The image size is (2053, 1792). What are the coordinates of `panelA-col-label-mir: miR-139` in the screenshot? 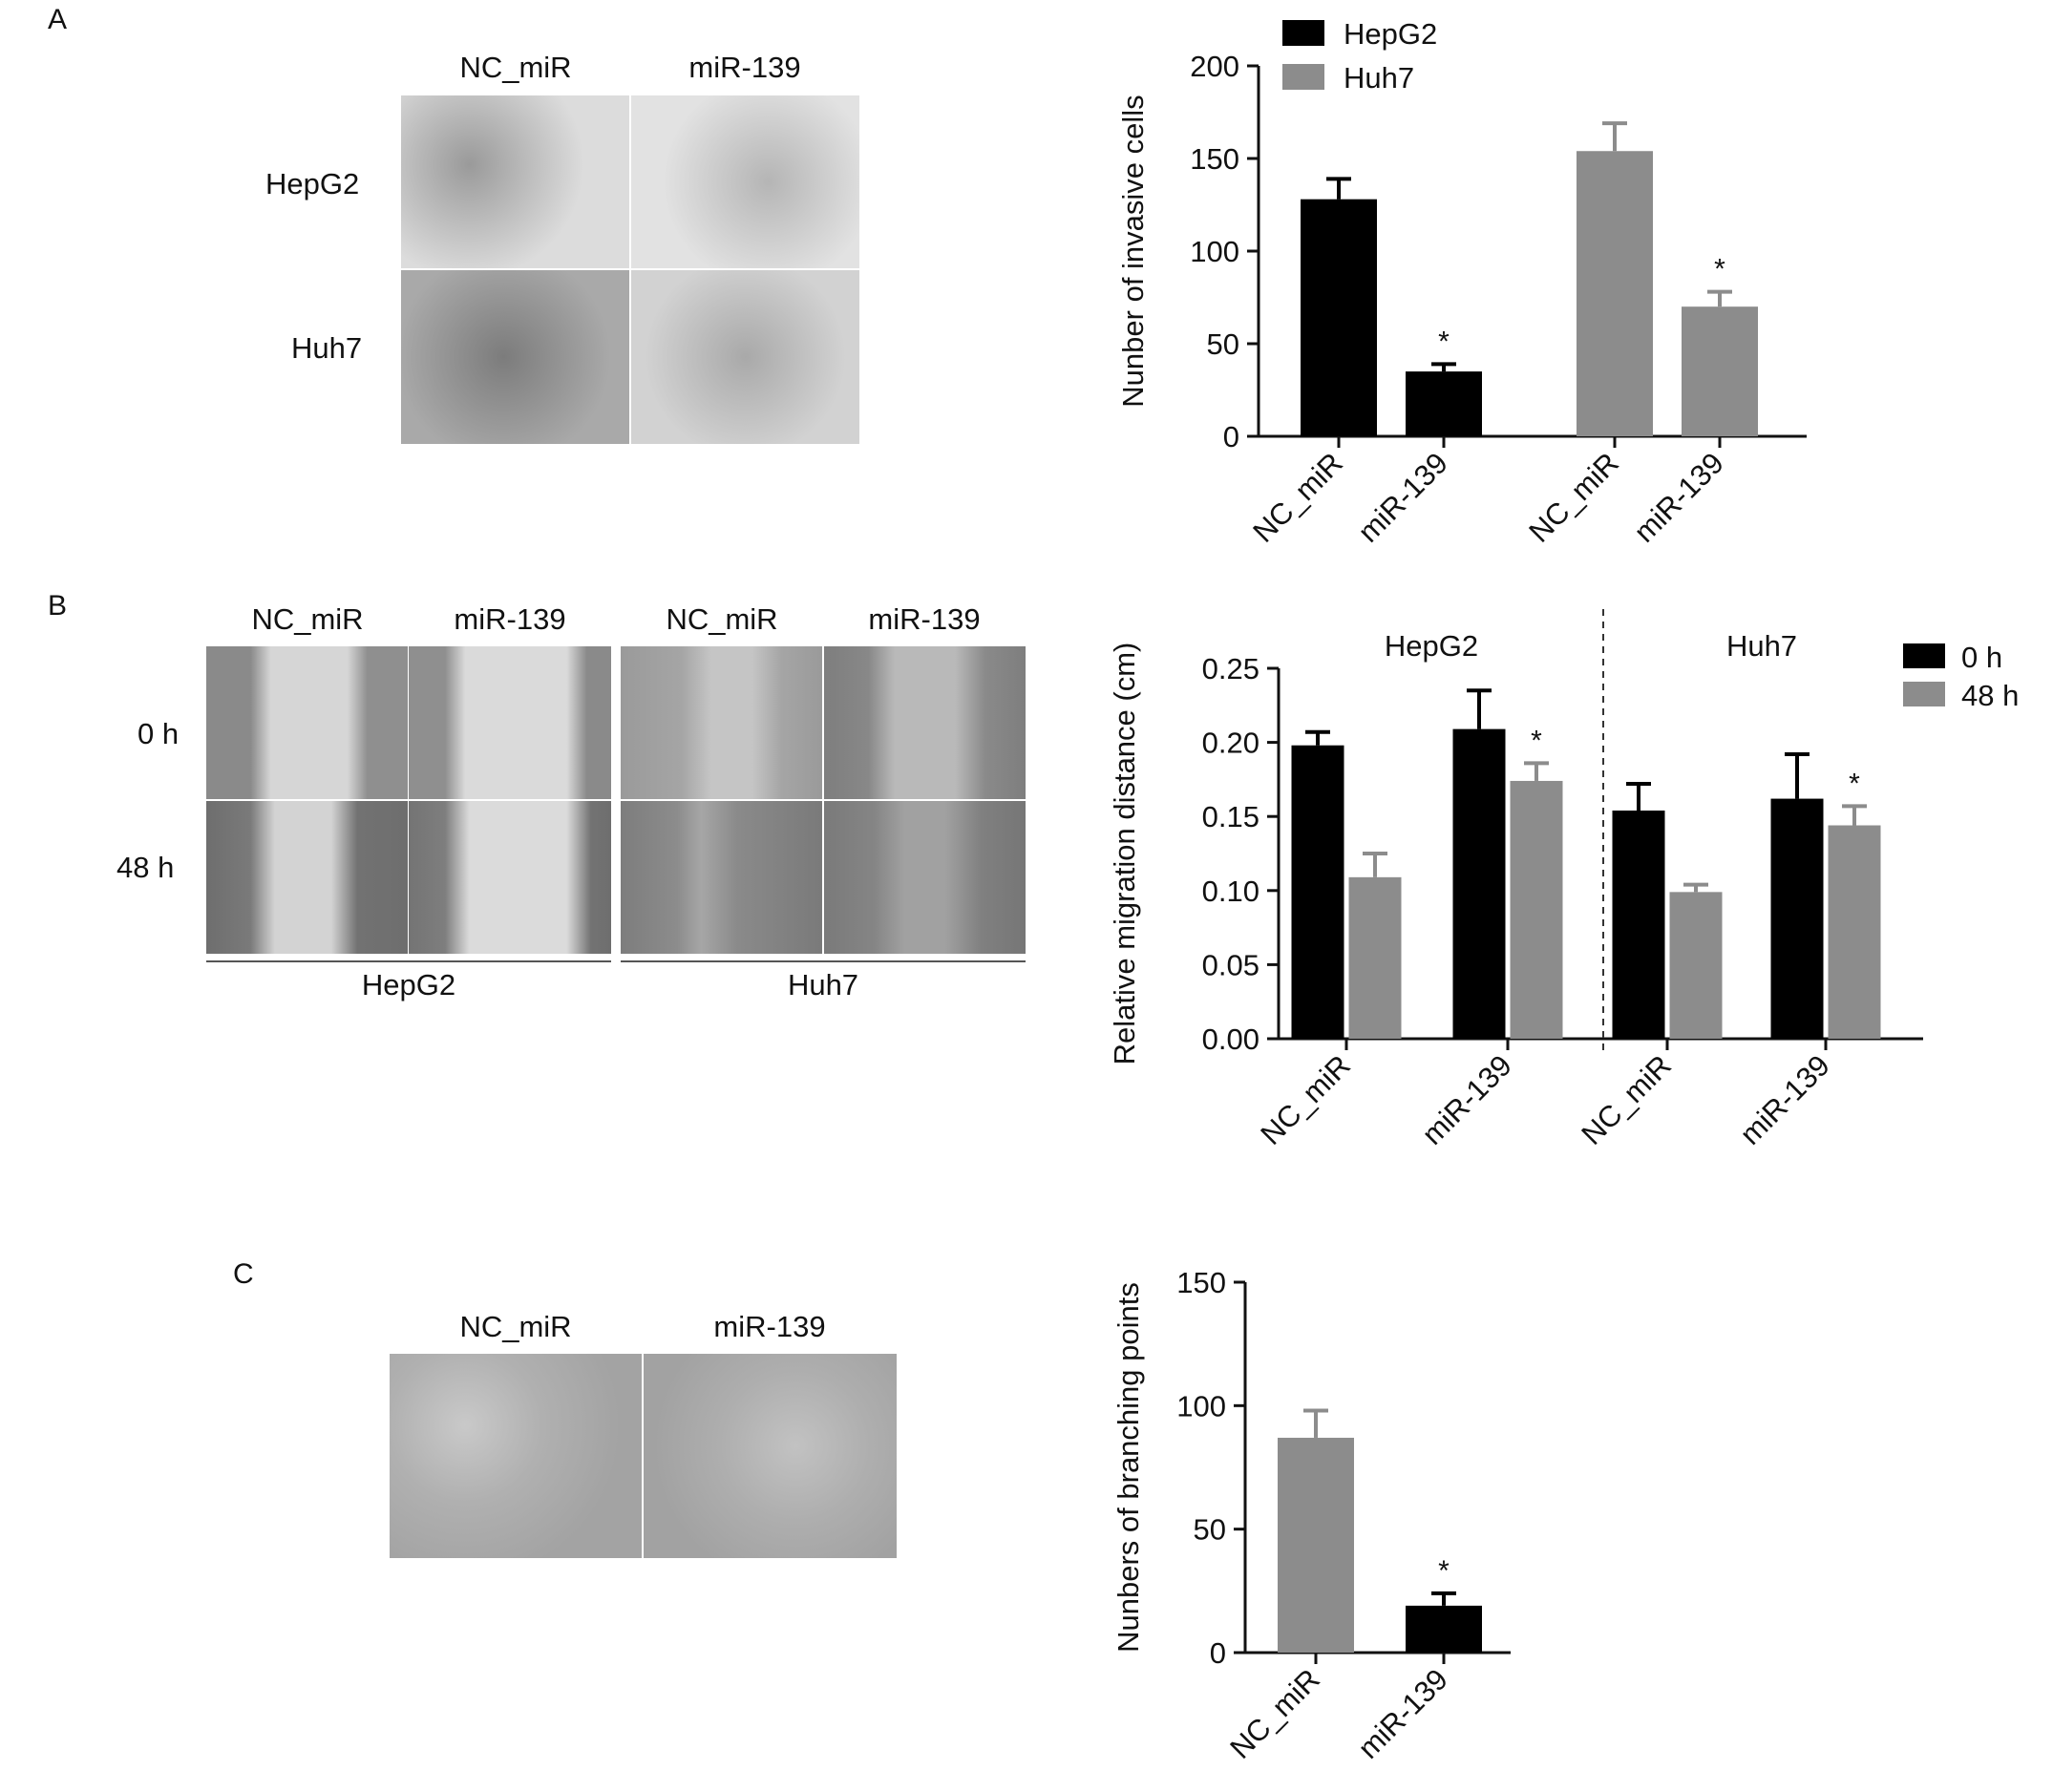 It's located at (745, 67).